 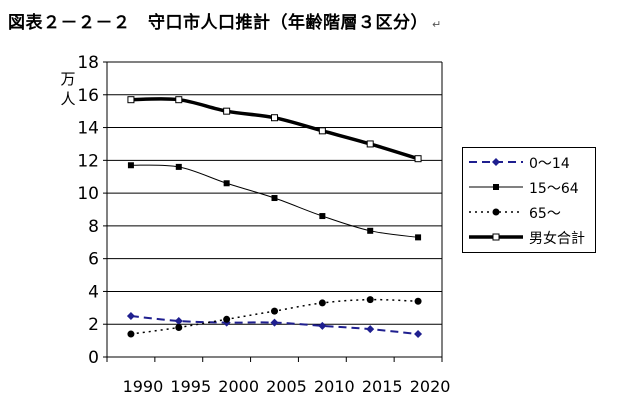 I want to click on y-tick-label: 8, so click(x=93, y=227).